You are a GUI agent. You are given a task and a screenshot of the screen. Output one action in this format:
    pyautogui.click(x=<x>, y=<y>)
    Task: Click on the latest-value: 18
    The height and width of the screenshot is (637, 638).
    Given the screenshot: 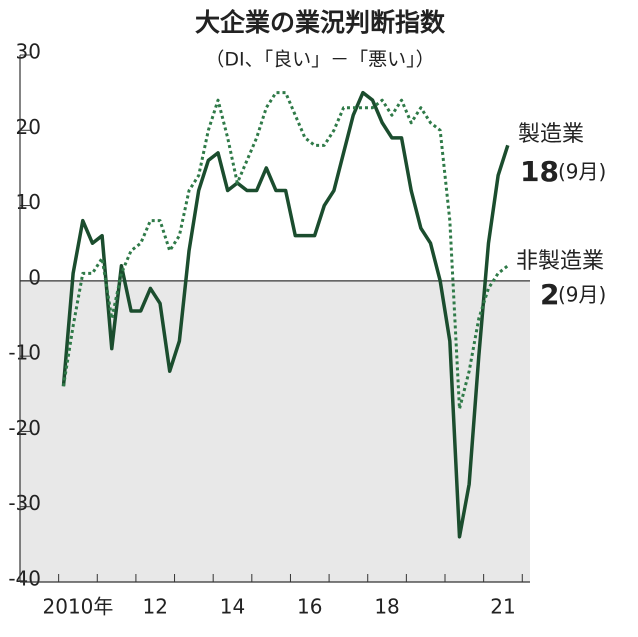 What is the action you would take?
    pyautogui.click(x=539, y=171)
    